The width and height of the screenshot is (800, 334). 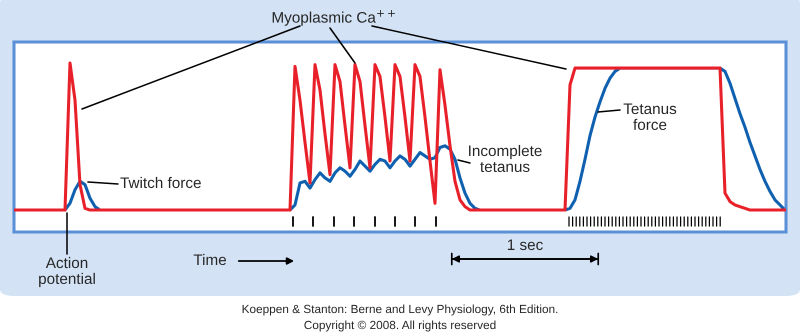 I want to click on annotation: Twitch force, so click(x=160, y=182).